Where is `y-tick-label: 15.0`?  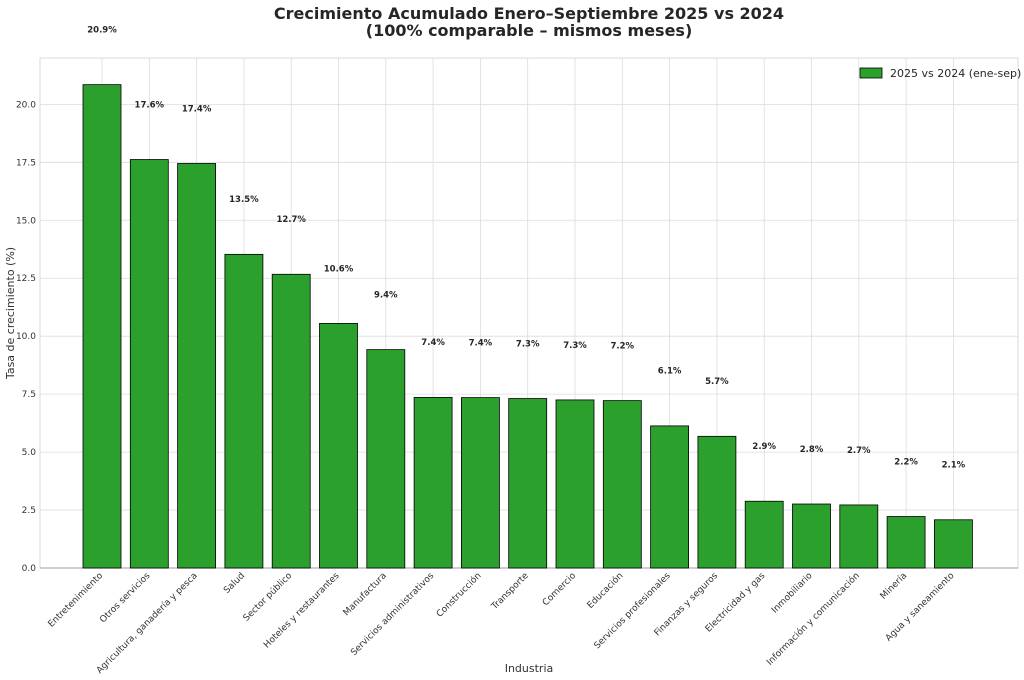 y-tick-label: 15.0 is located at coordinates (26, 221).